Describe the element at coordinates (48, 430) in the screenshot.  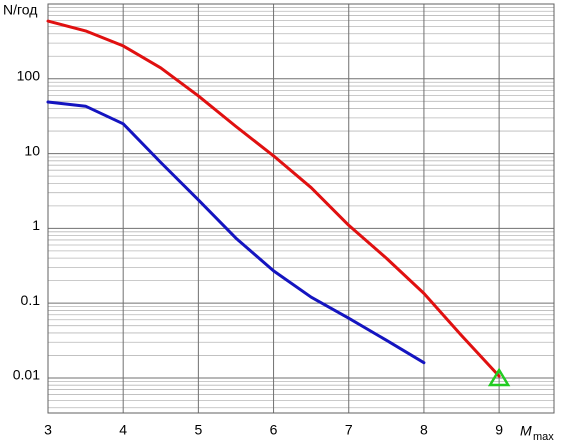
I see `x-tick-label: 3` at that location.